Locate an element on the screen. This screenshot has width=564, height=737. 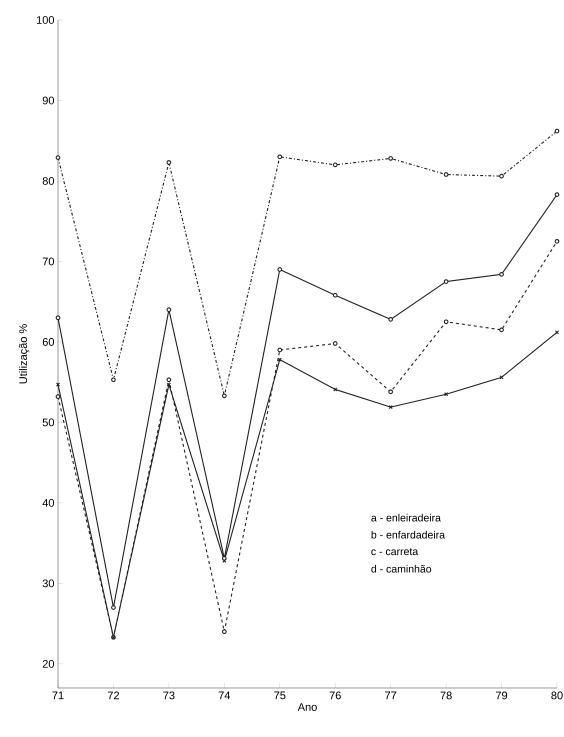
x-tick-label: 73 is located at coordinates (169, 696).